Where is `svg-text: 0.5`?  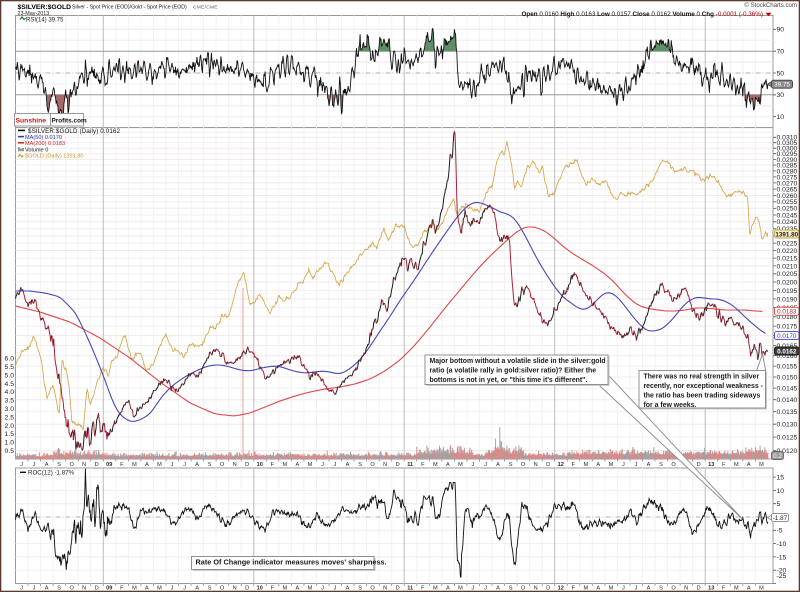
svg-text: 0.5 is located at coordinates (10, 451).